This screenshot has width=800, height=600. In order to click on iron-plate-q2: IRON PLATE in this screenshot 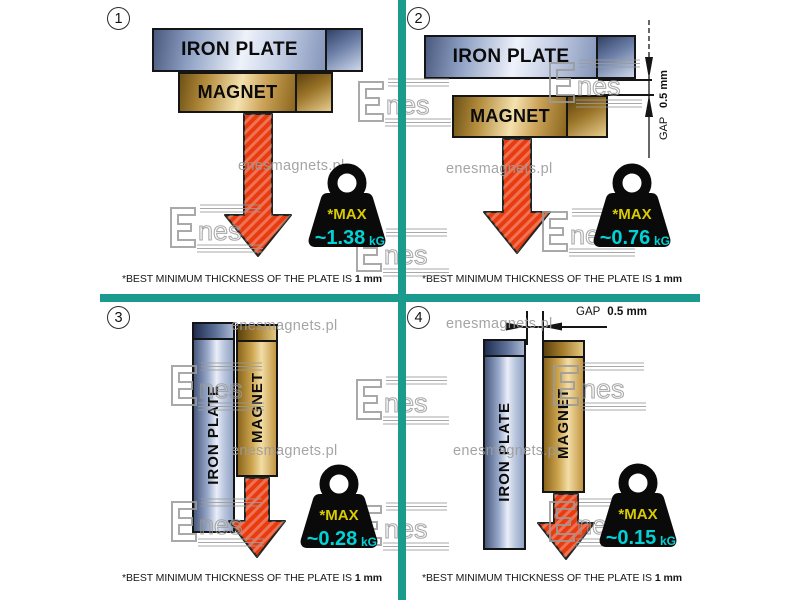, I will do `click(530, 57)`.